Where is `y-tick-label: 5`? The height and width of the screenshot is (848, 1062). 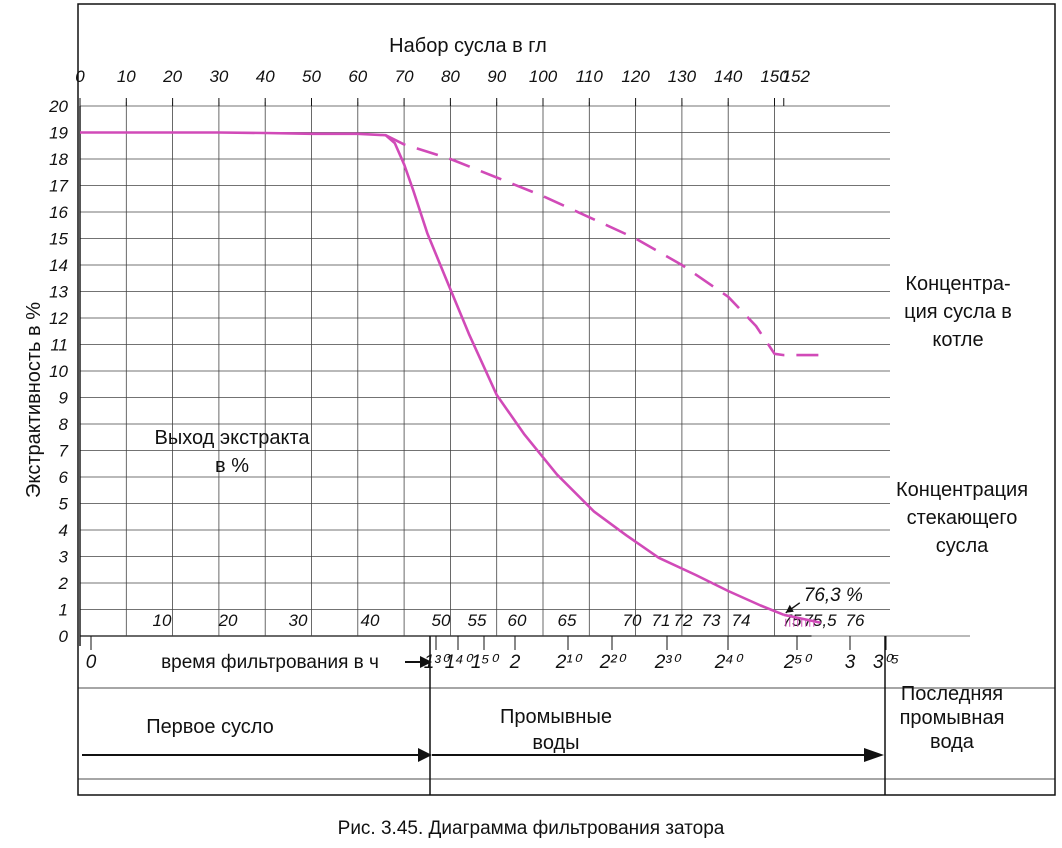 y-tick-label: 5 is located at coordinates (64, 504).